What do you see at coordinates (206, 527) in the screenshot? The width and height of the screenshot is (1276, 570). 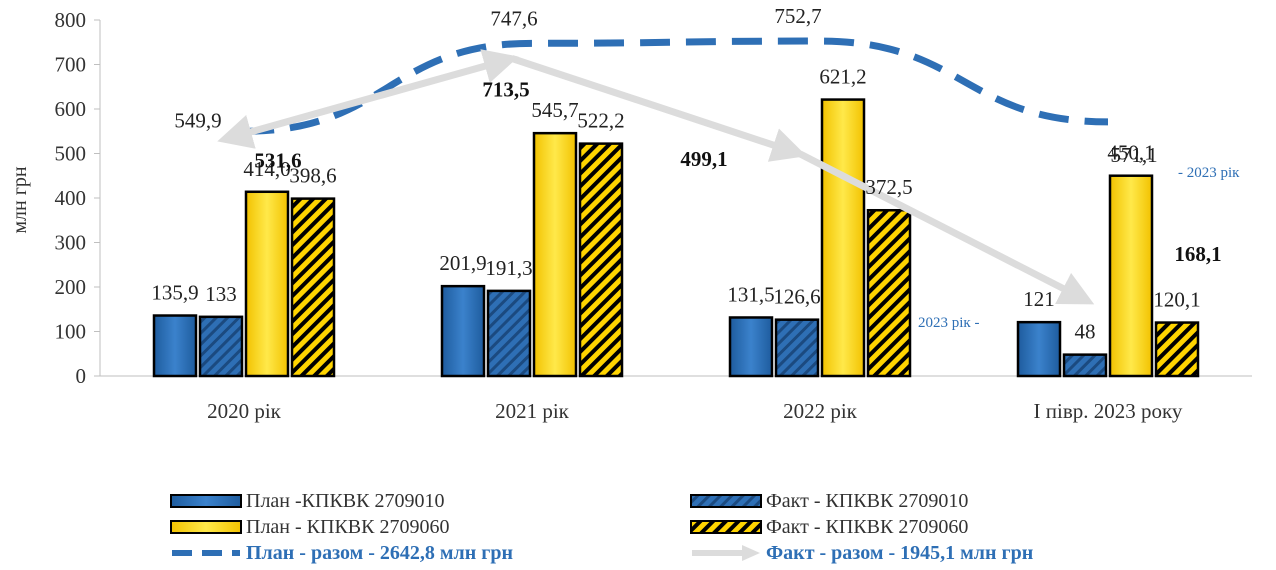 I see `legend-swatch-yellow-solid` at bounding box center [206, 527].